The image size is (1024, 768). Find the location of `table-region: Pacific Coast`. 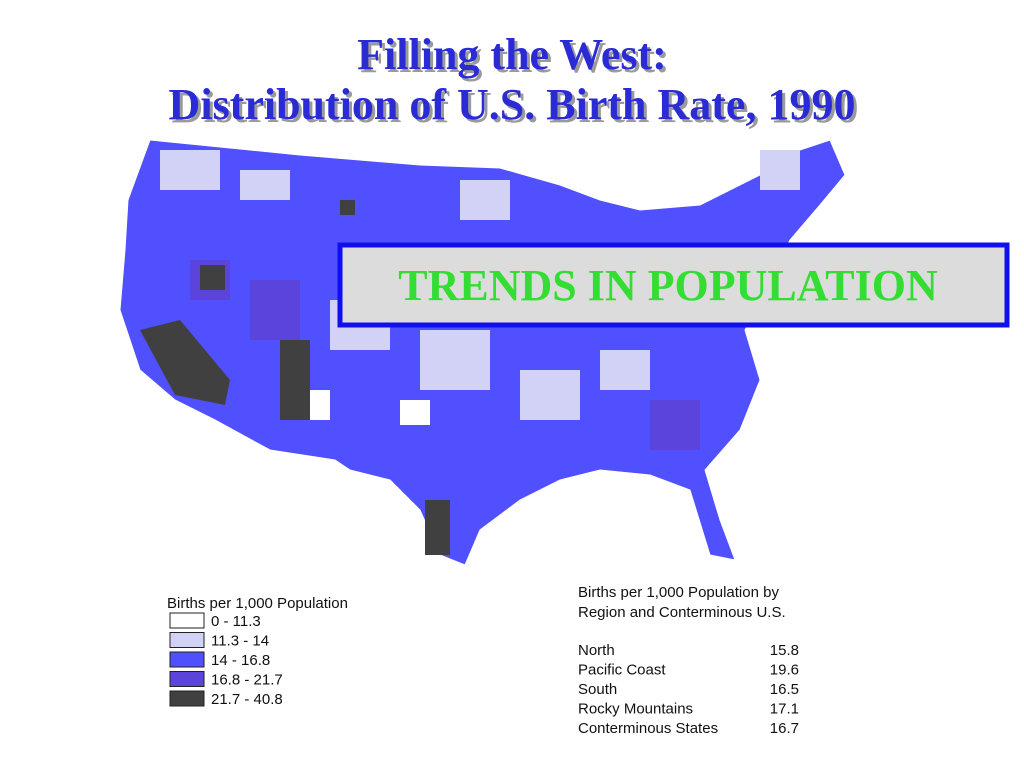

table-region: Pacific Coast is located at coordinates (622, 670).